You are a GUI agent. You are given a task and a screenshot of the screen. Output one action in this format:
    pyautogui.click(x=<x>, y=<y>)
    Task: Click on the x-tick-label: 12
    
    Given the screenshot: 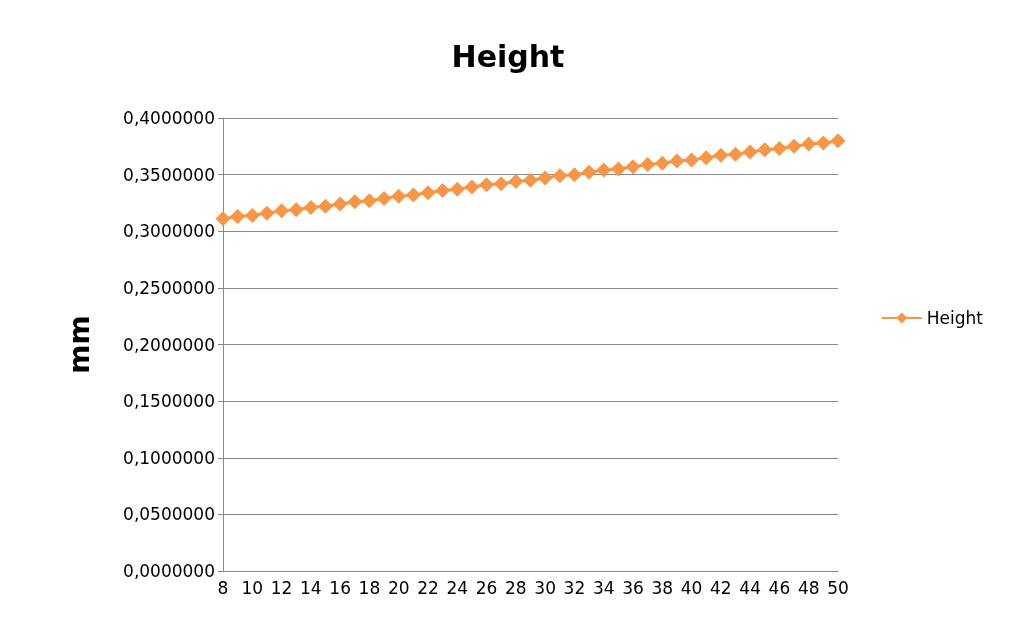 What is the action you would take?
    pyautogui.click(x=281, y=587)
    